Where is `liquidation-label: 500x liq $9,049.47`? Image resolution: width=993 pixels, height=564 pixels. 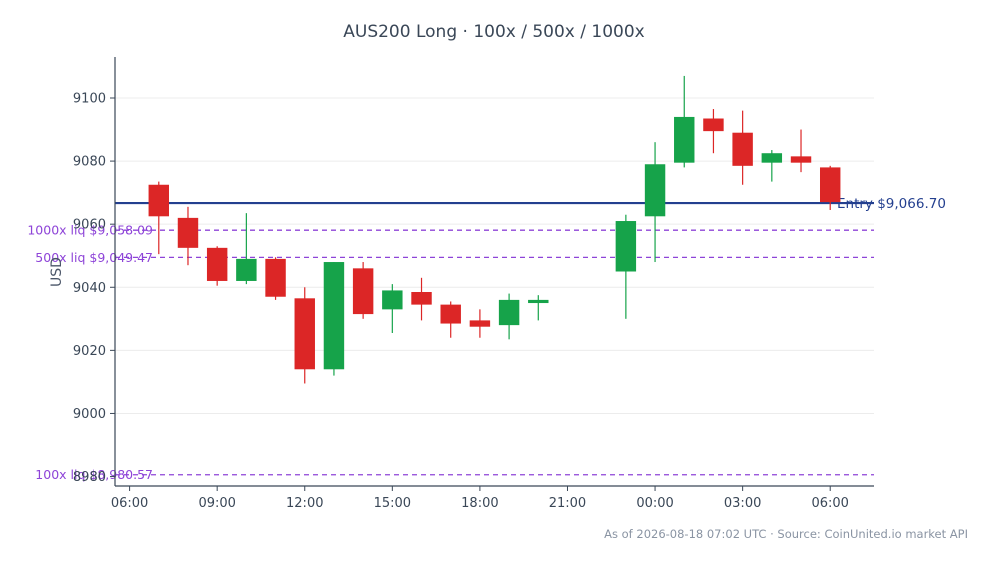
liquidation-label: 500x liq $9,049.47 is located at coordinates (94, 257).